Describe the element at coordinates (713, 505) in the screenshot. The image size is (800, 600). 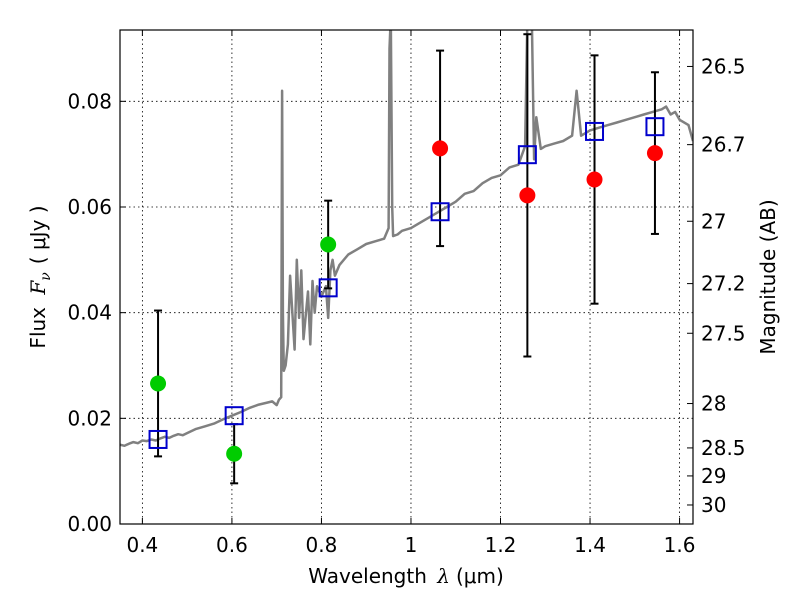
I see `right-tick-label: 30` at that location.